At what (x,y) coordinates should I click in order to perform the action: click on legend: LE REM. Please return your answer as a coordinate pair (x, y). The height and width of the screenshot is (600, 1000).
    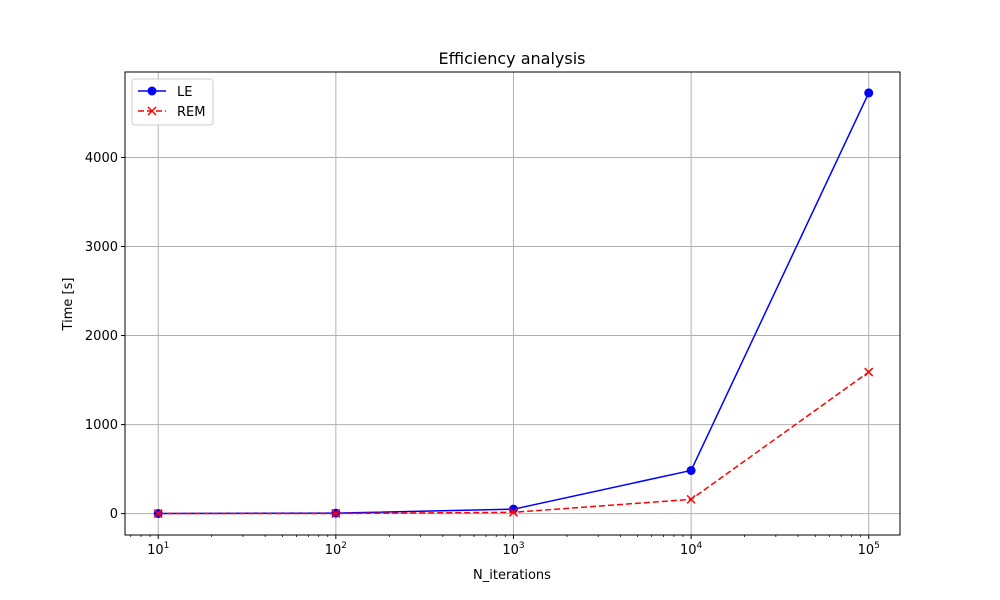
    Looking at the image, I should click on (172, 102).